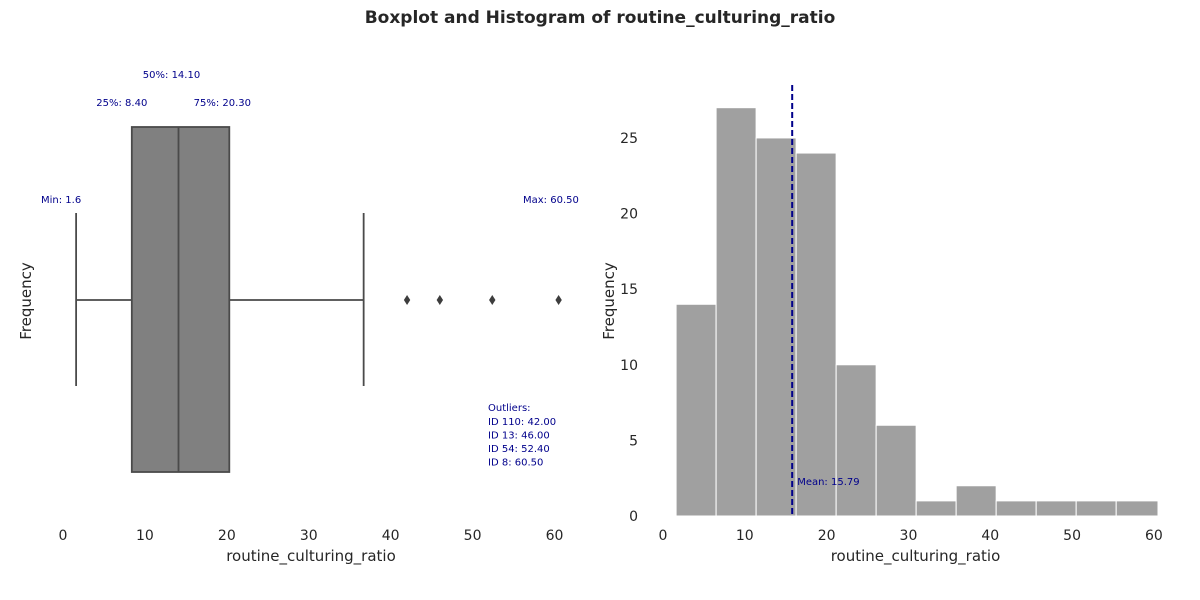  What do you see at coordinates (121, 103) in the screenshot?
I see `box-q1-annotation: 25%: 8.40` at bounding box center [121, 103].